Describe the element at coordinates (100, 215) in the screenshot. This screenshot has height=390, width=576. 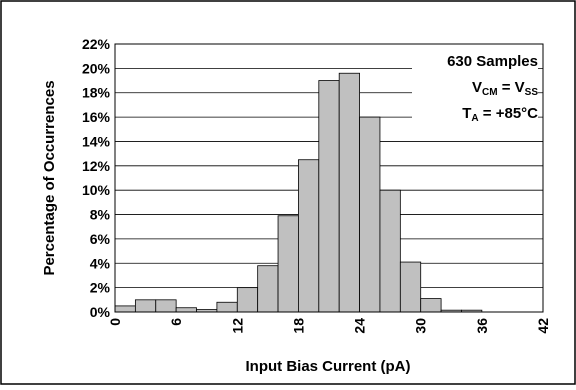
I see `y-tick-label: 8%` at that location.